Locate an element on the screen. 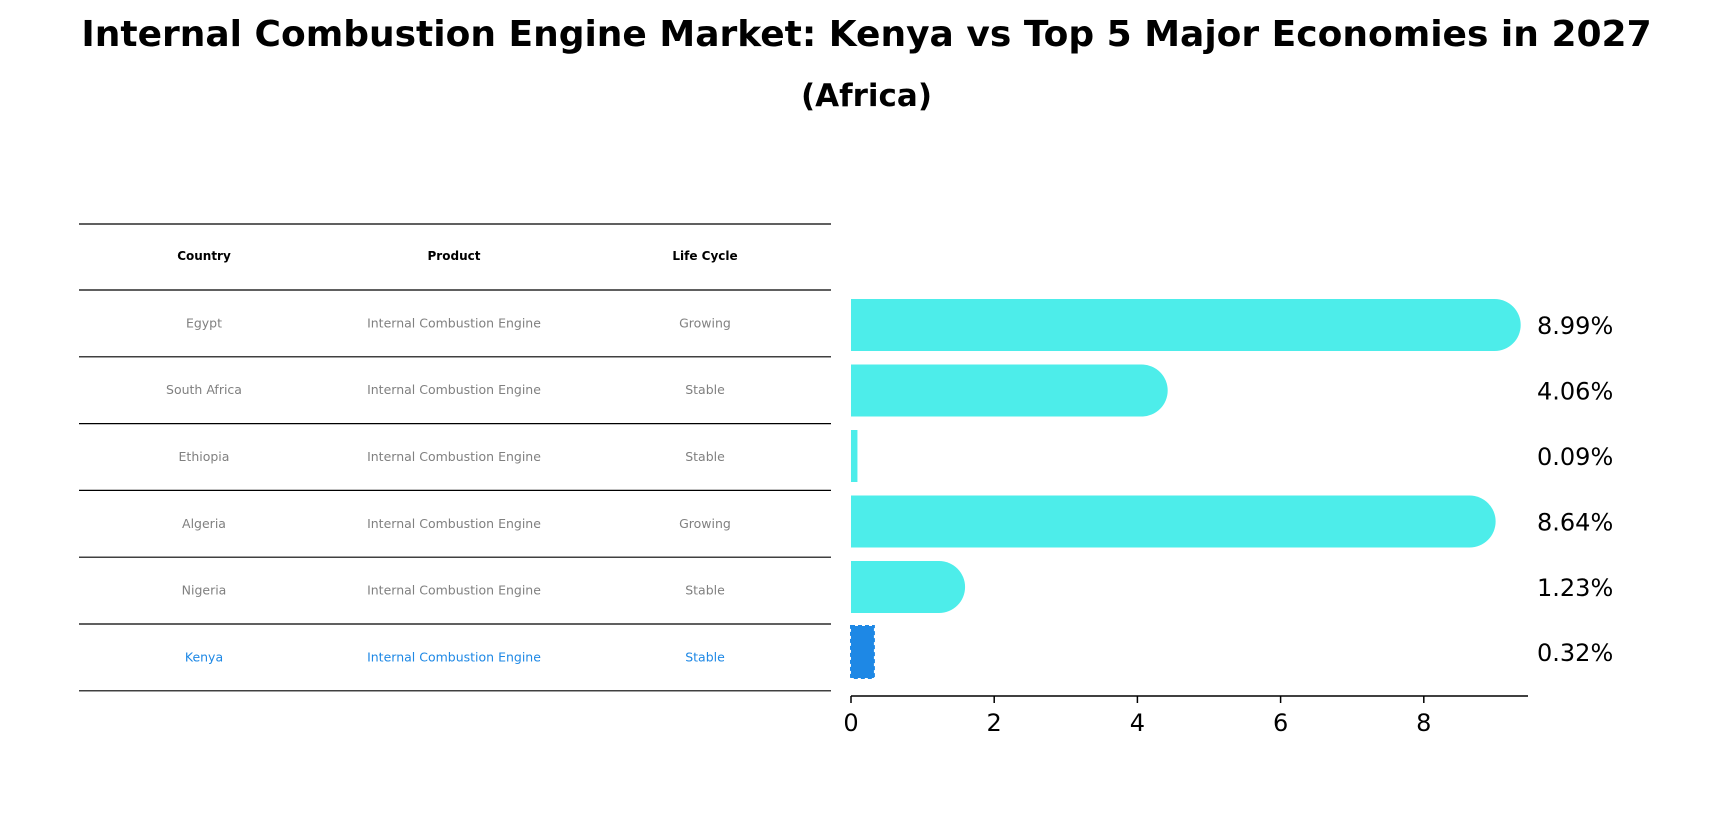 Image resolution: width=1733 pixels, height=823 pixels. x-tick-label: 8 is located at coordinates (1423, 723).